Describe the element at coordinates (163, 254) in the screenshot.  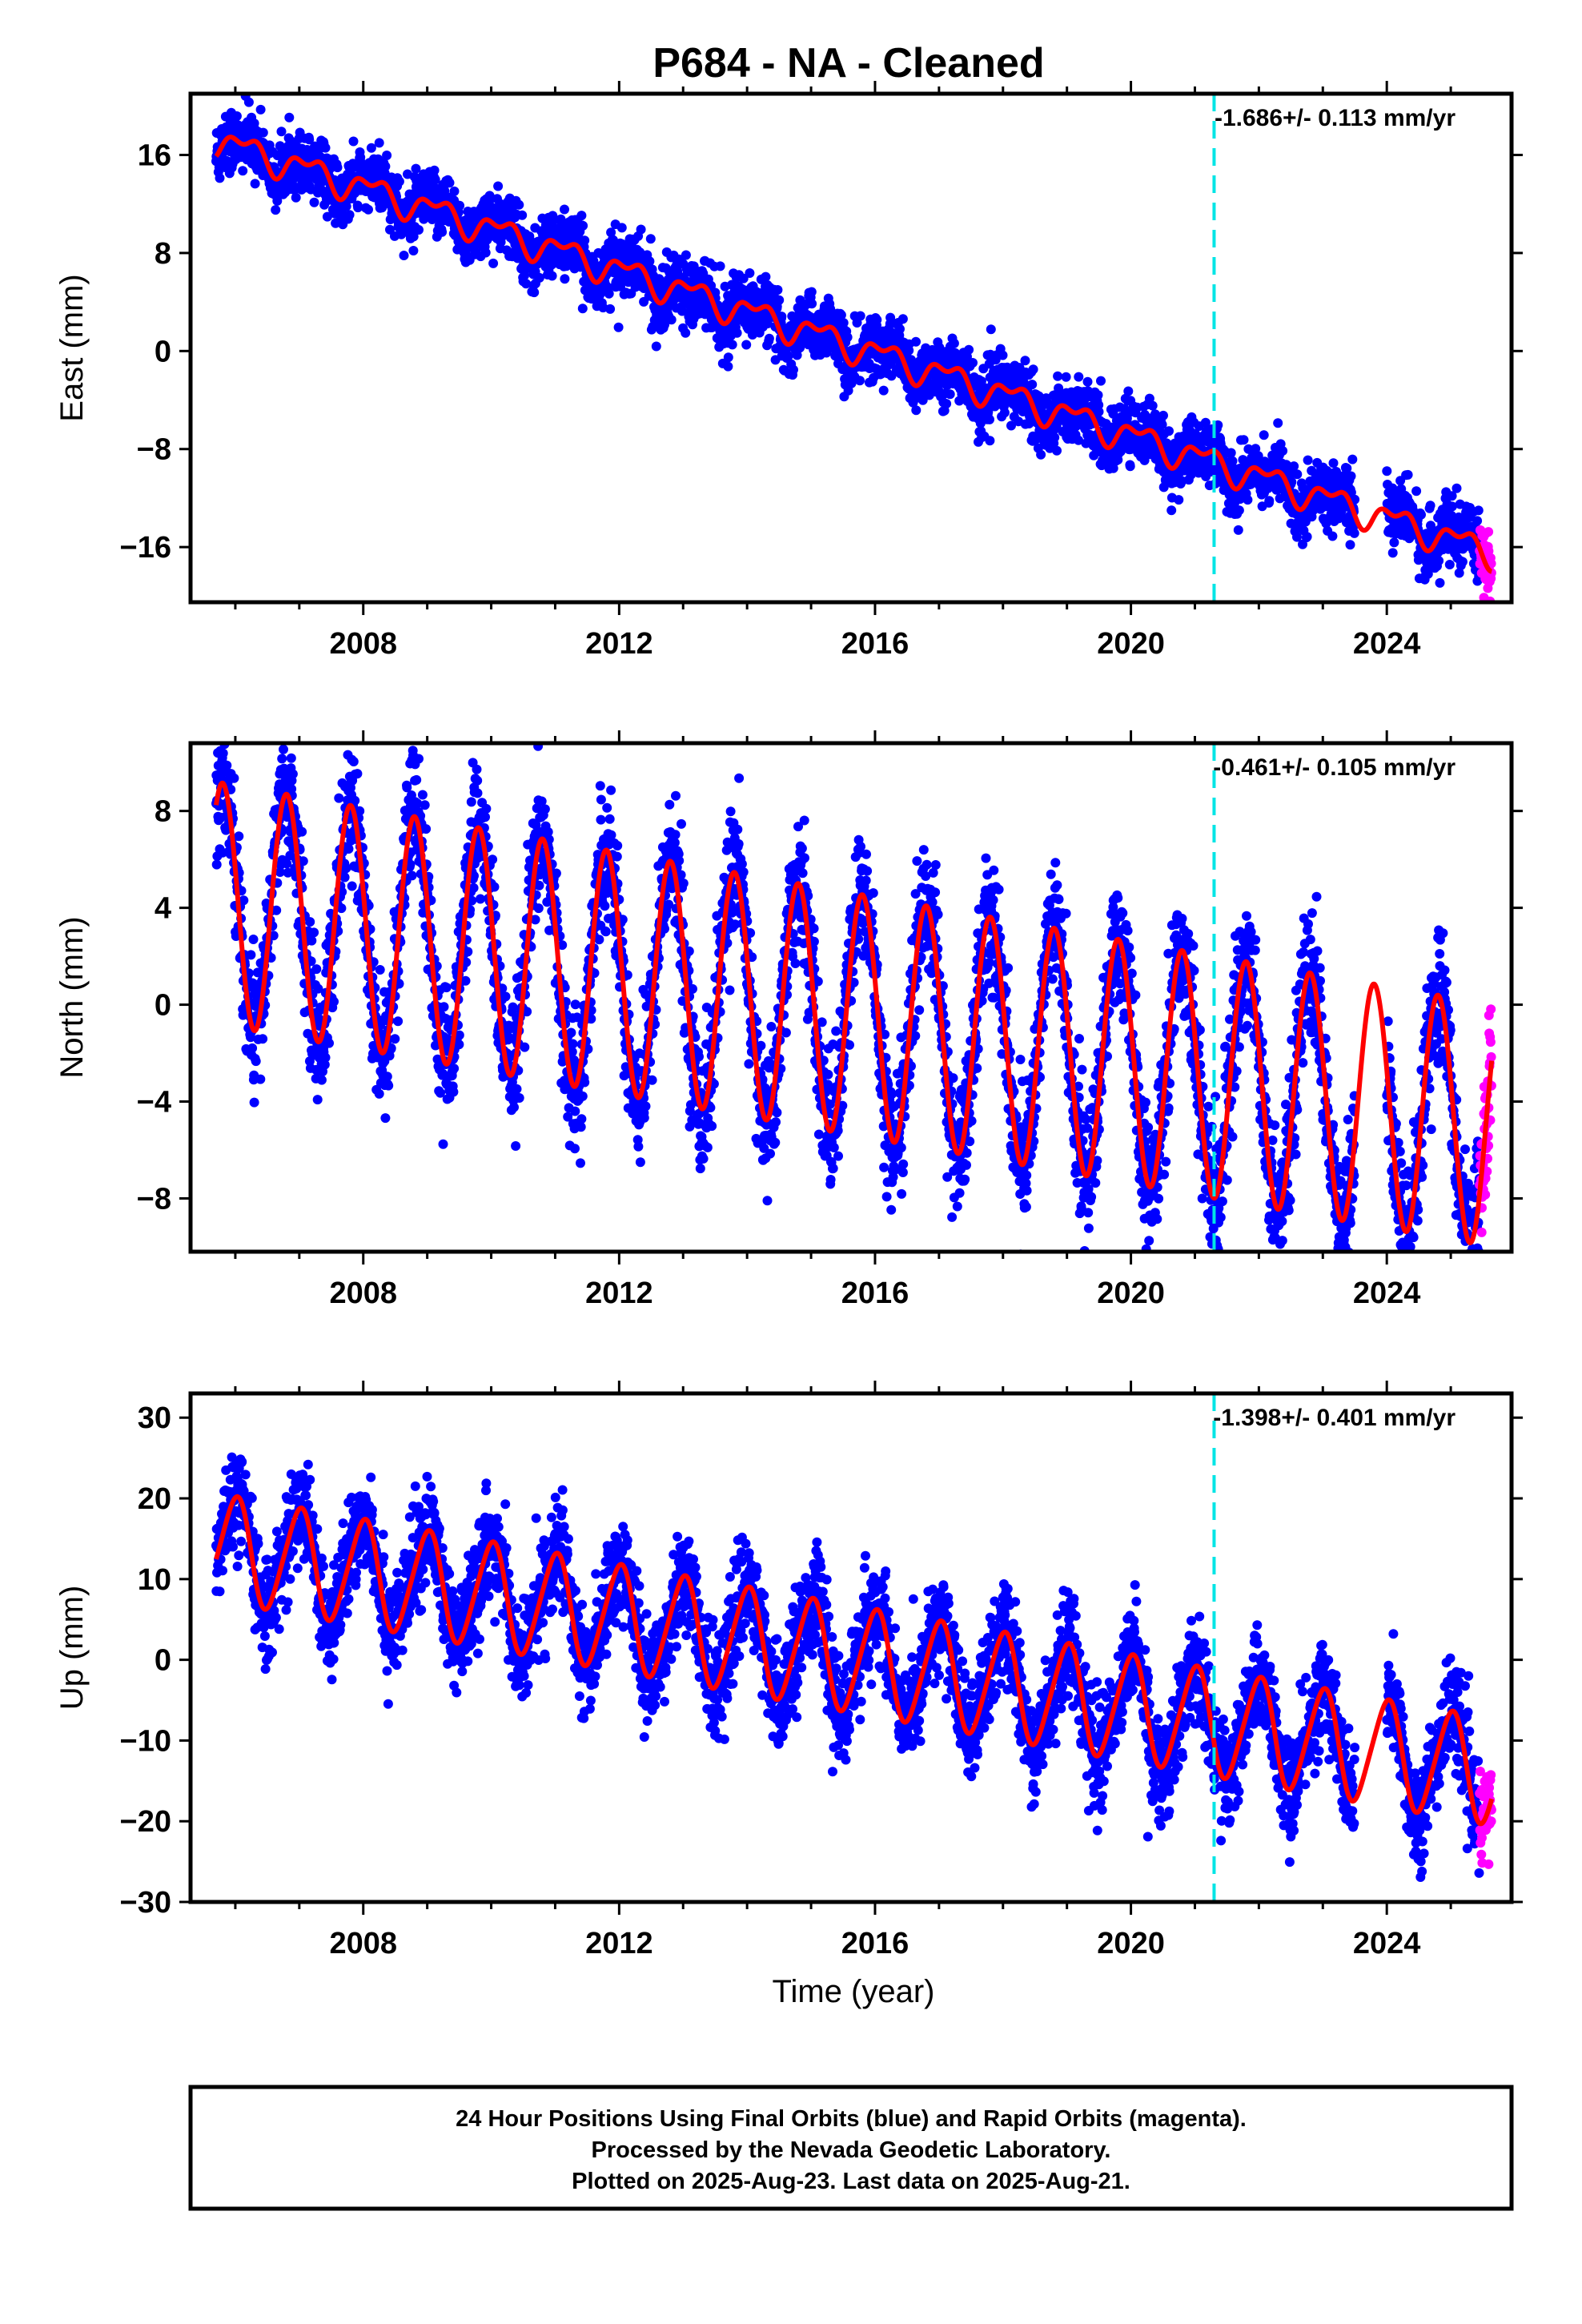
I see `y-tick-label: 8` at that location.